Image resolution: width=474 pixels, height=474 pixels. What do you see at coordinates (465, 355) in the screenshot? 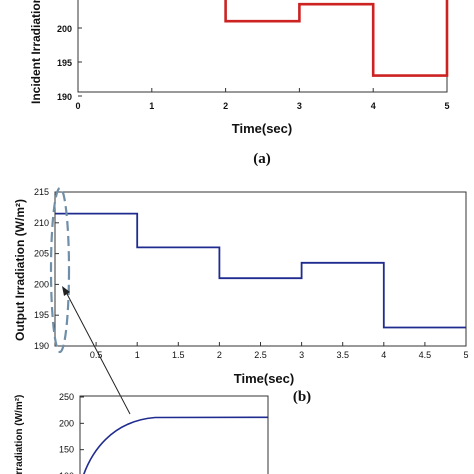
I see `chart-b-xtick-label: 5` at bounding box center [465, 355].